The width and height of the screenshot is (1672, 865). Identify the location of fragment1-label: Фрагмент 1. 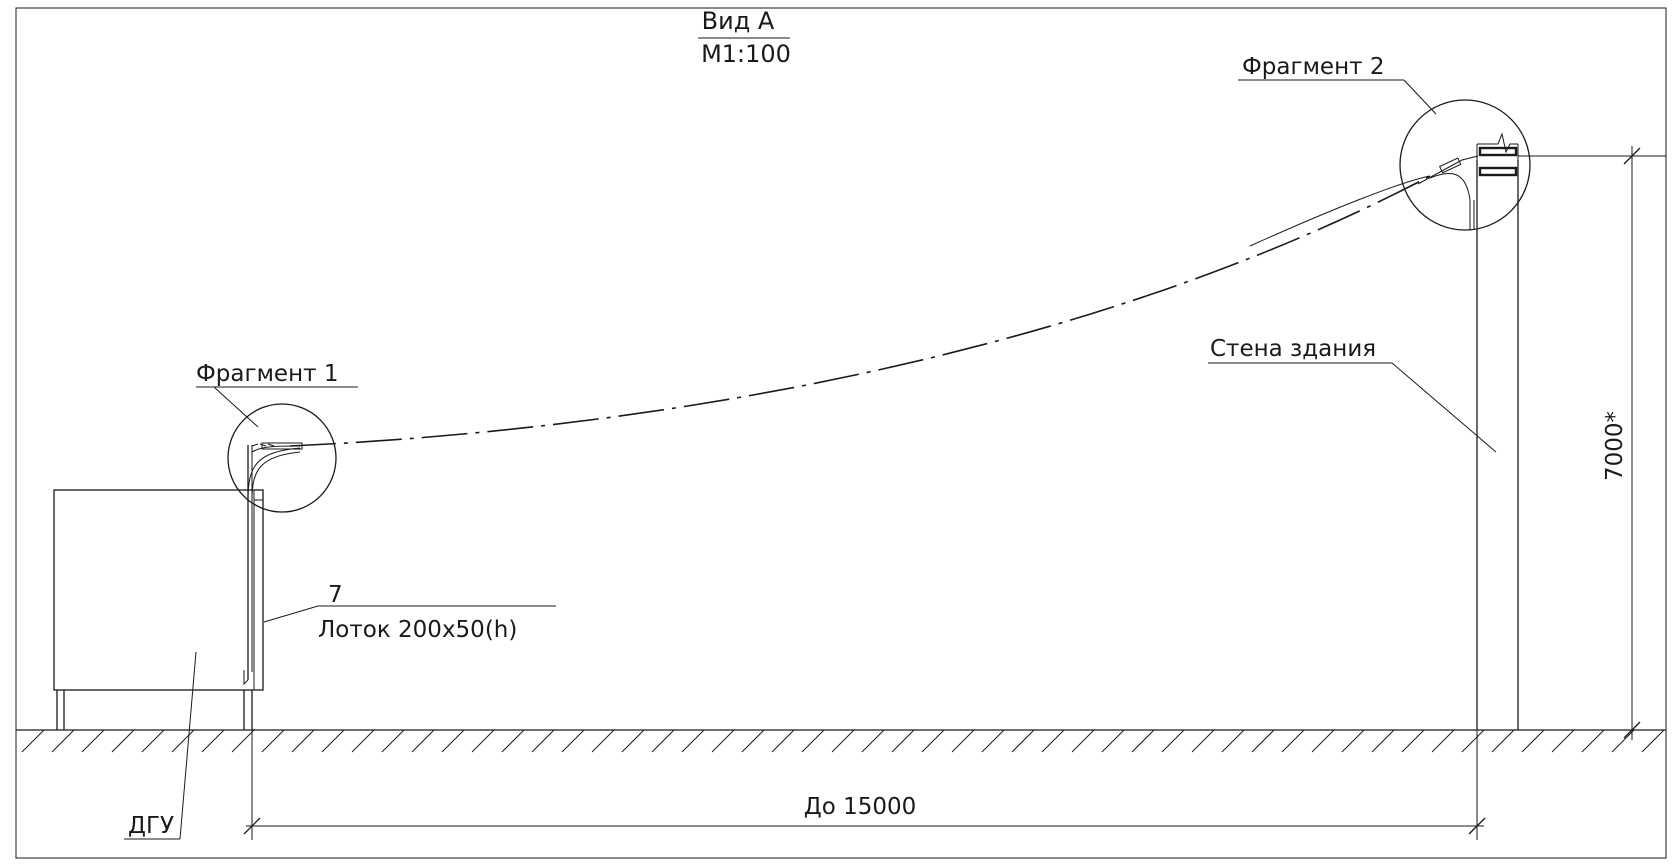
(267, 374).